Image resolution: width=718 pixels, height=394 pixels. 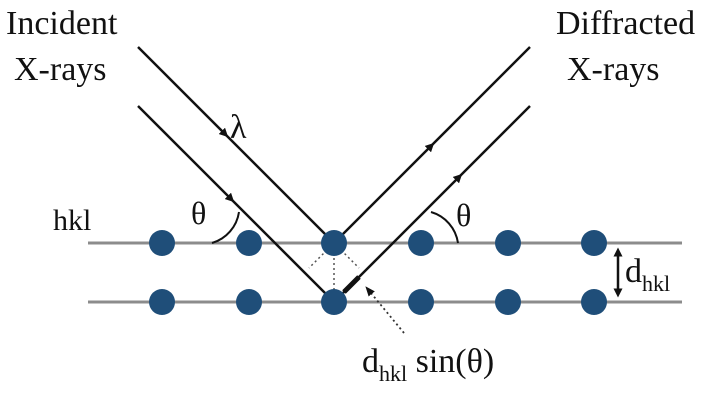 I want to click on theta-arc-left, so click(x=225, y=227).